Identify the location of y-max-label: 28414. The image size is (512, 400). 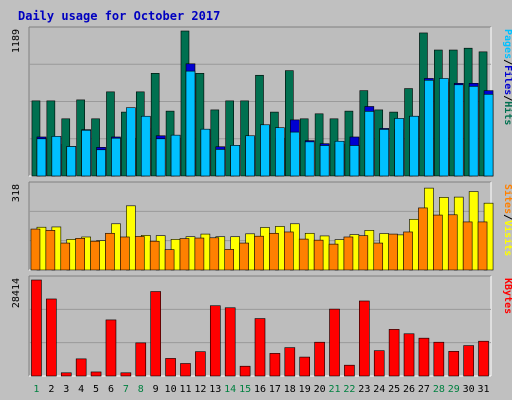
(16, 293).